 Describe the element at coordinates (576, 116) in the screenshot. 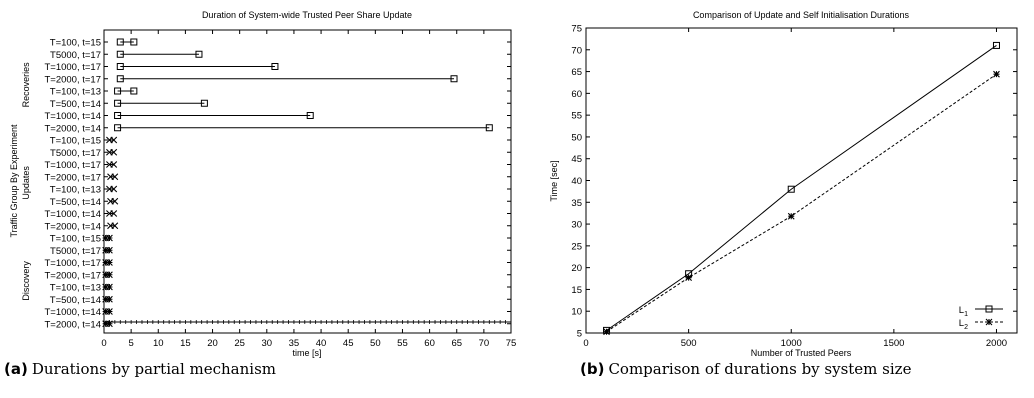

I see `chart-b-y-tick-label: 55` at that location.